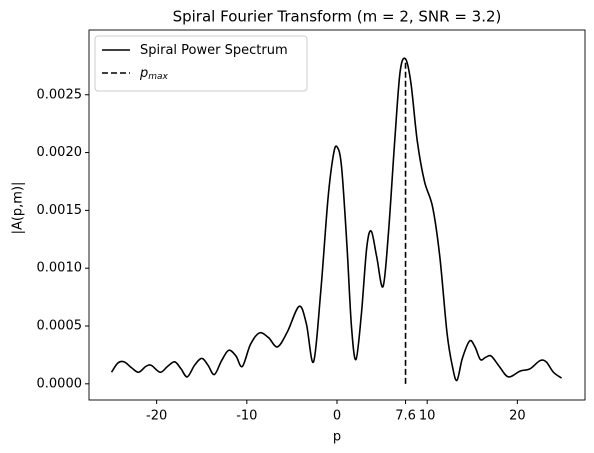 This screenshot has height=453, width=594. Describe the element at coordinates (158, 77) in the screenshot. I see `legend-label-subscript: max` at that location.